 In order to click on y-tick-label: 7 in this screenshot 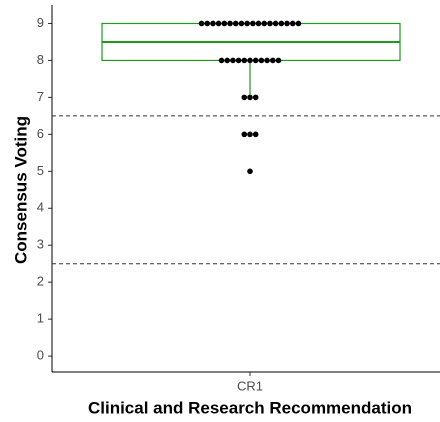, I will do `click(40, 96)`.